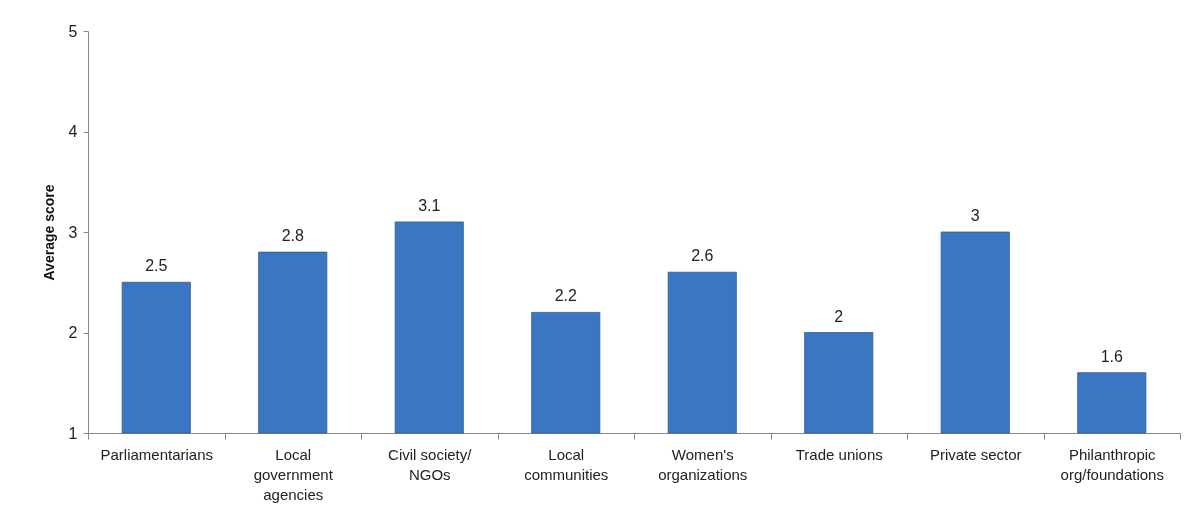 The width and height of the screenshot is (1194, 530). Describe the element at coordinates (73, 31) in the screenshot. I see `y-tick-label: 5` at that location.